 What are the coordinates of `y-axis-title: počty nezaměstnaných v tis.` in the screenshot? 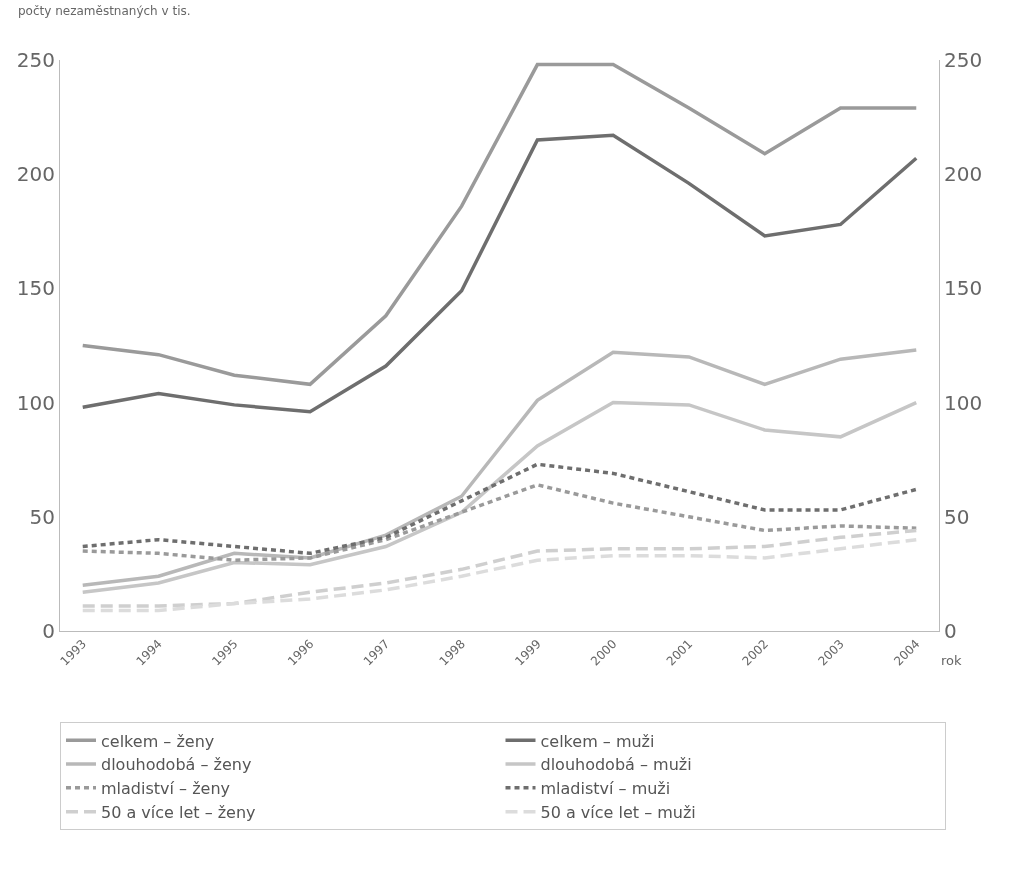 It's located at (104, 11).